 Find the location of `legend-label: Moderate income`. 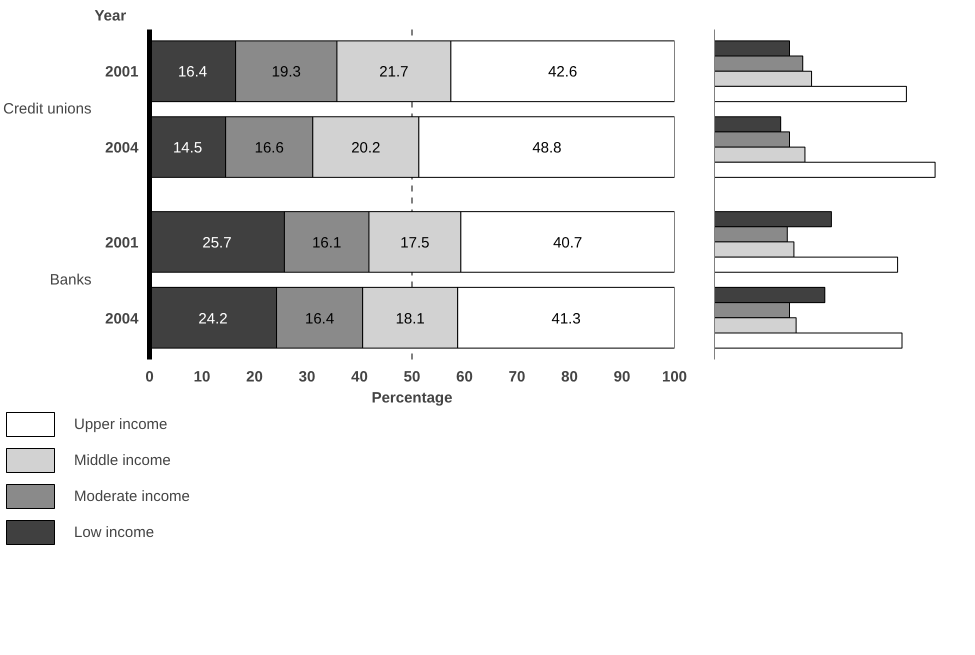

legend-label: Moderate income is located at coordinates (132, 496).